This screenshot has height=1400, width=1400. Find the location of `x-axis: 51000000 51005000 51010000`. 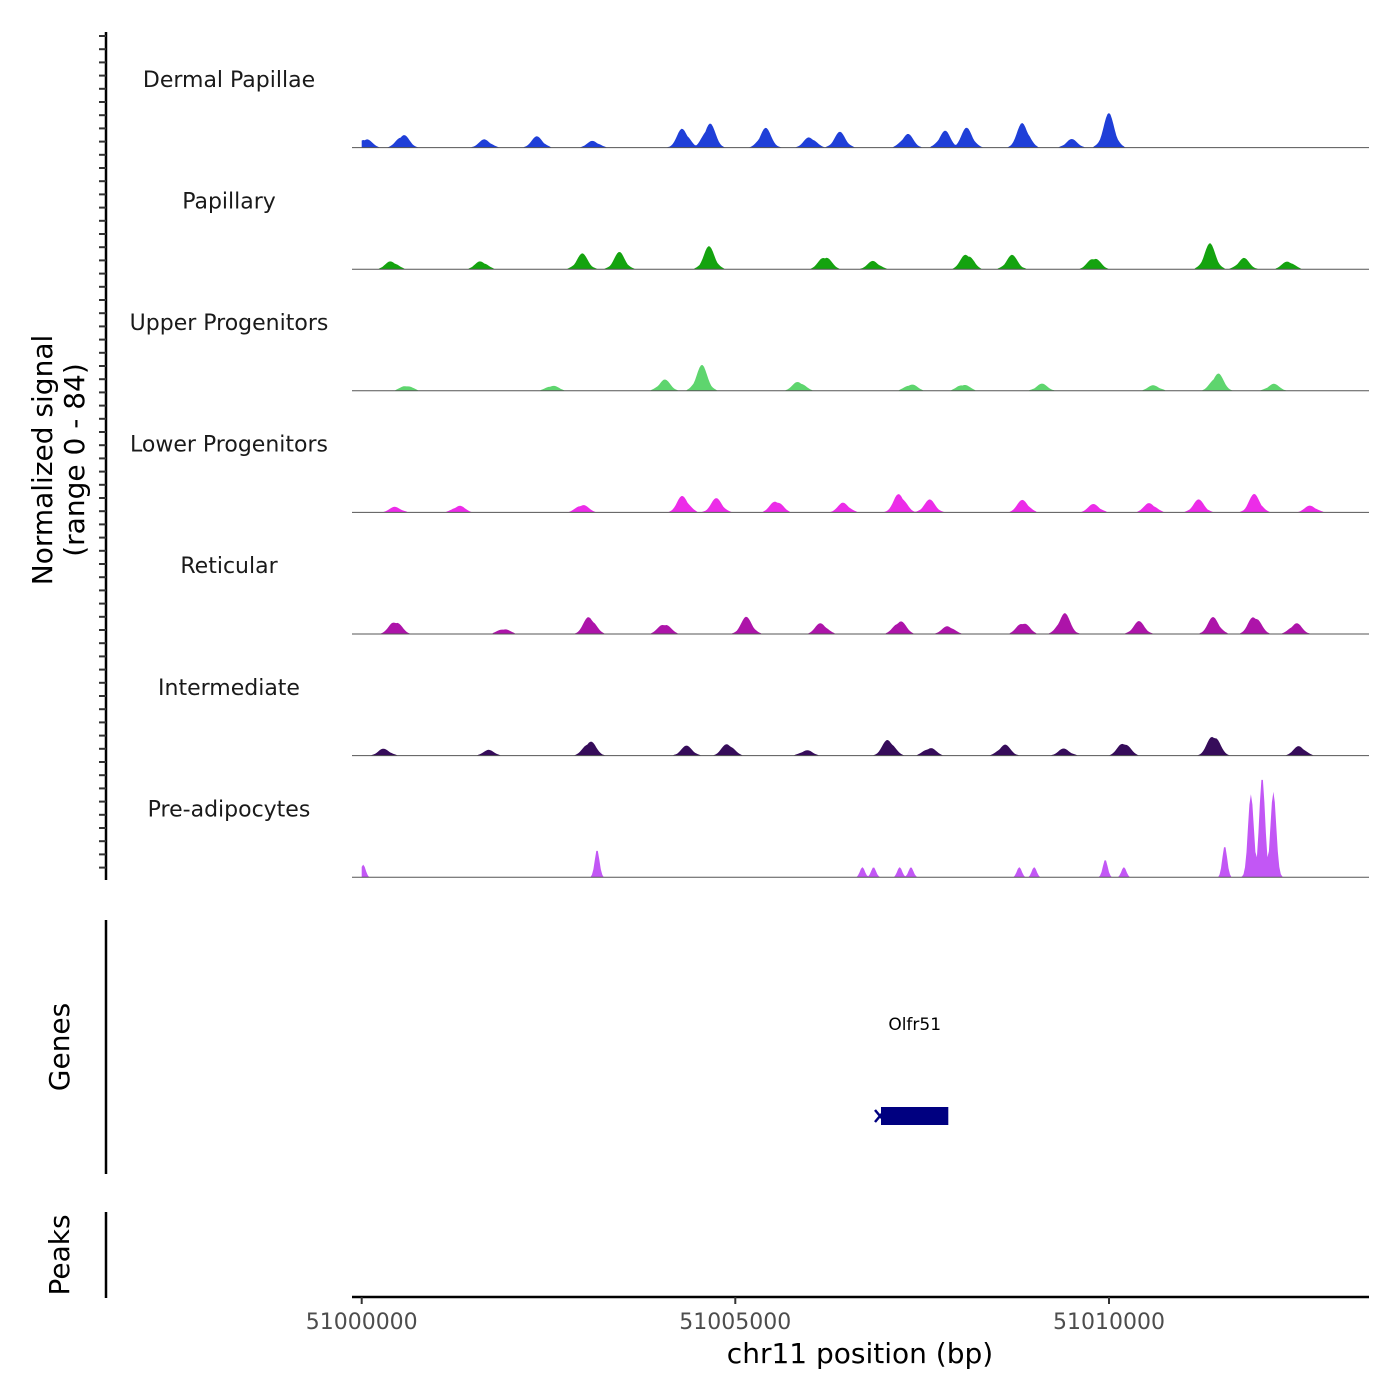

x-axis: 51000000 51005000 51010000 is located at coordinates (837, 1315).